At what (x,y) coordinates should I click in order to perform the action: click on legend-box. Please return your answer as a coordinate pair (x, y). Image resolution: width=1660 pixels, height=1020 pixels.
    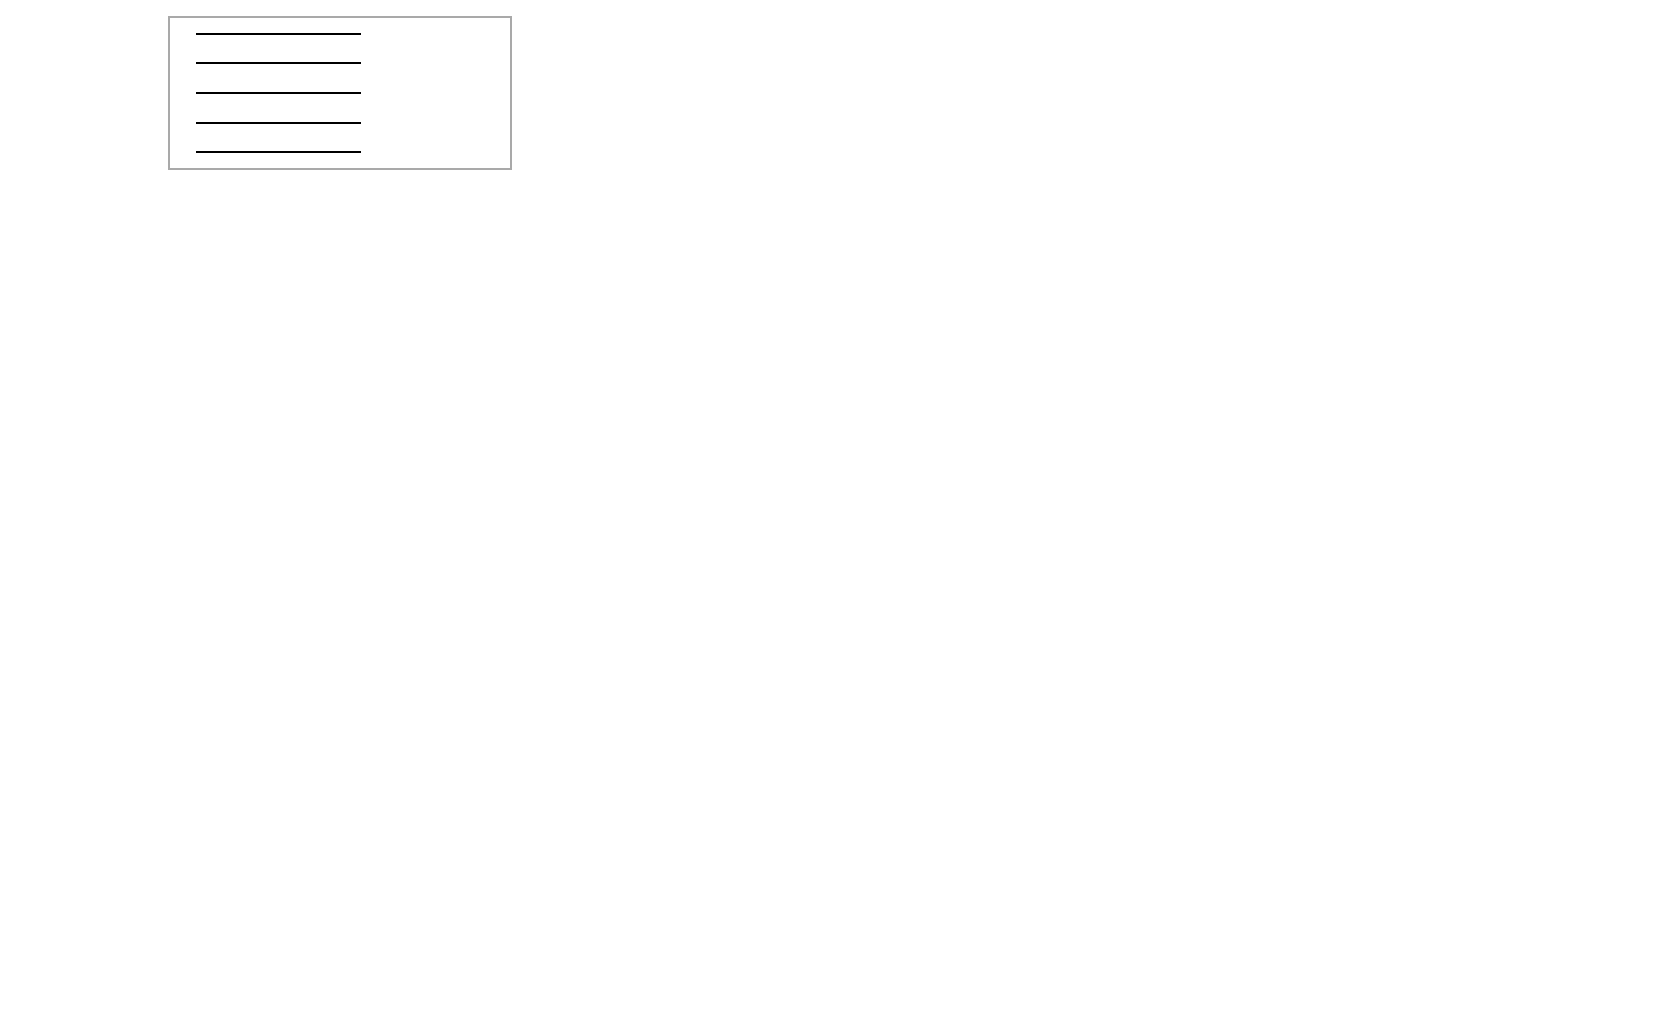
    Looking at the image, I should click on (340, 93).